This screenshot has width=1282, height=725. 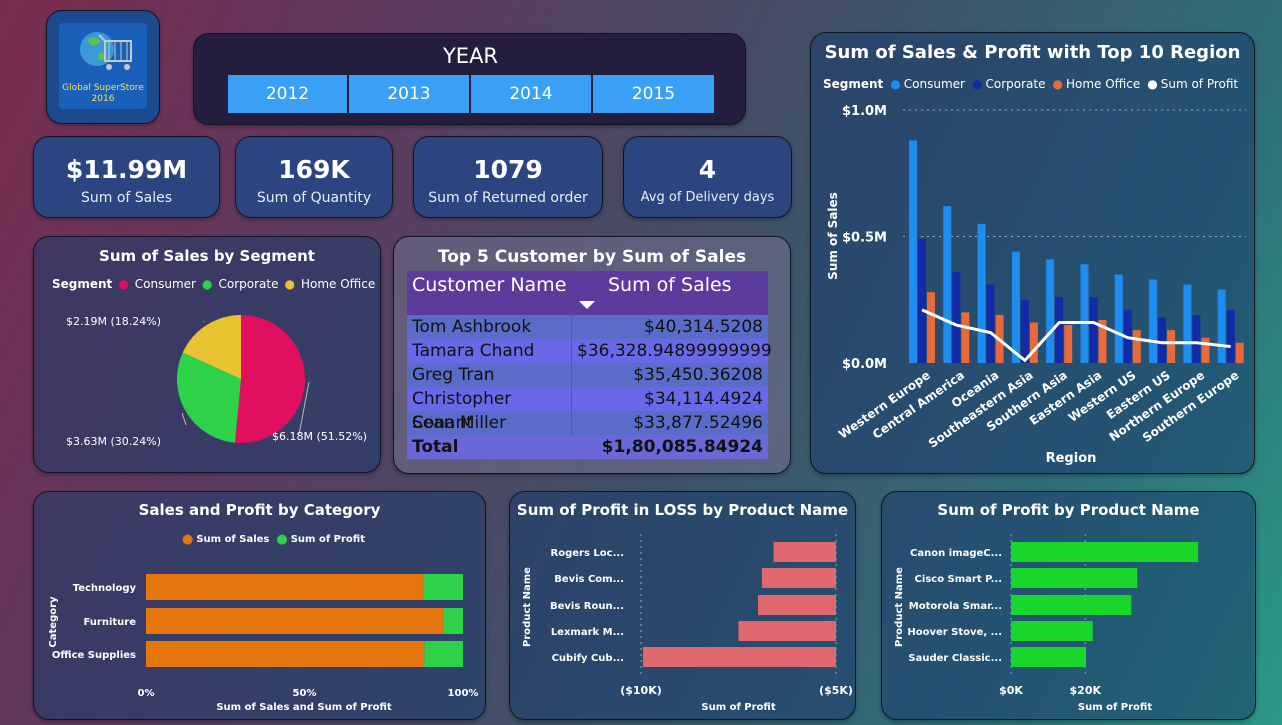 I want to click on table-row: Greg Tran $35,450.36208, so click(x=587, y=375).